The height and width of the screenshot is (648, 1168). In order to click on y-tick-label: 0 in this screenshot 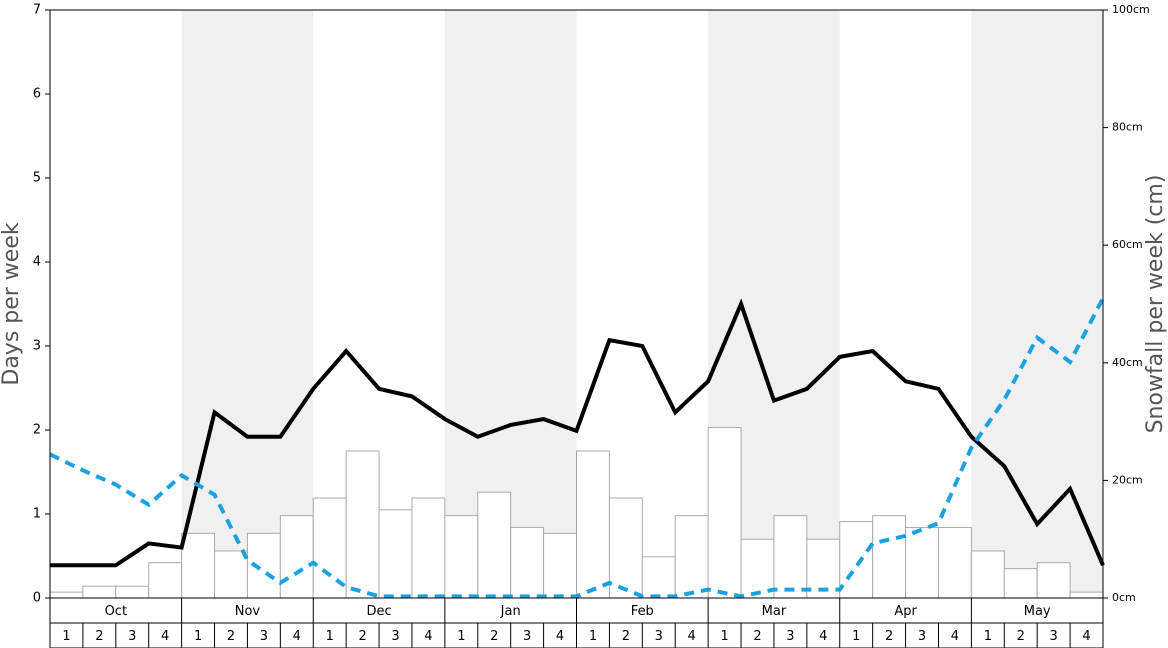, I will do `click(37, 598)`.